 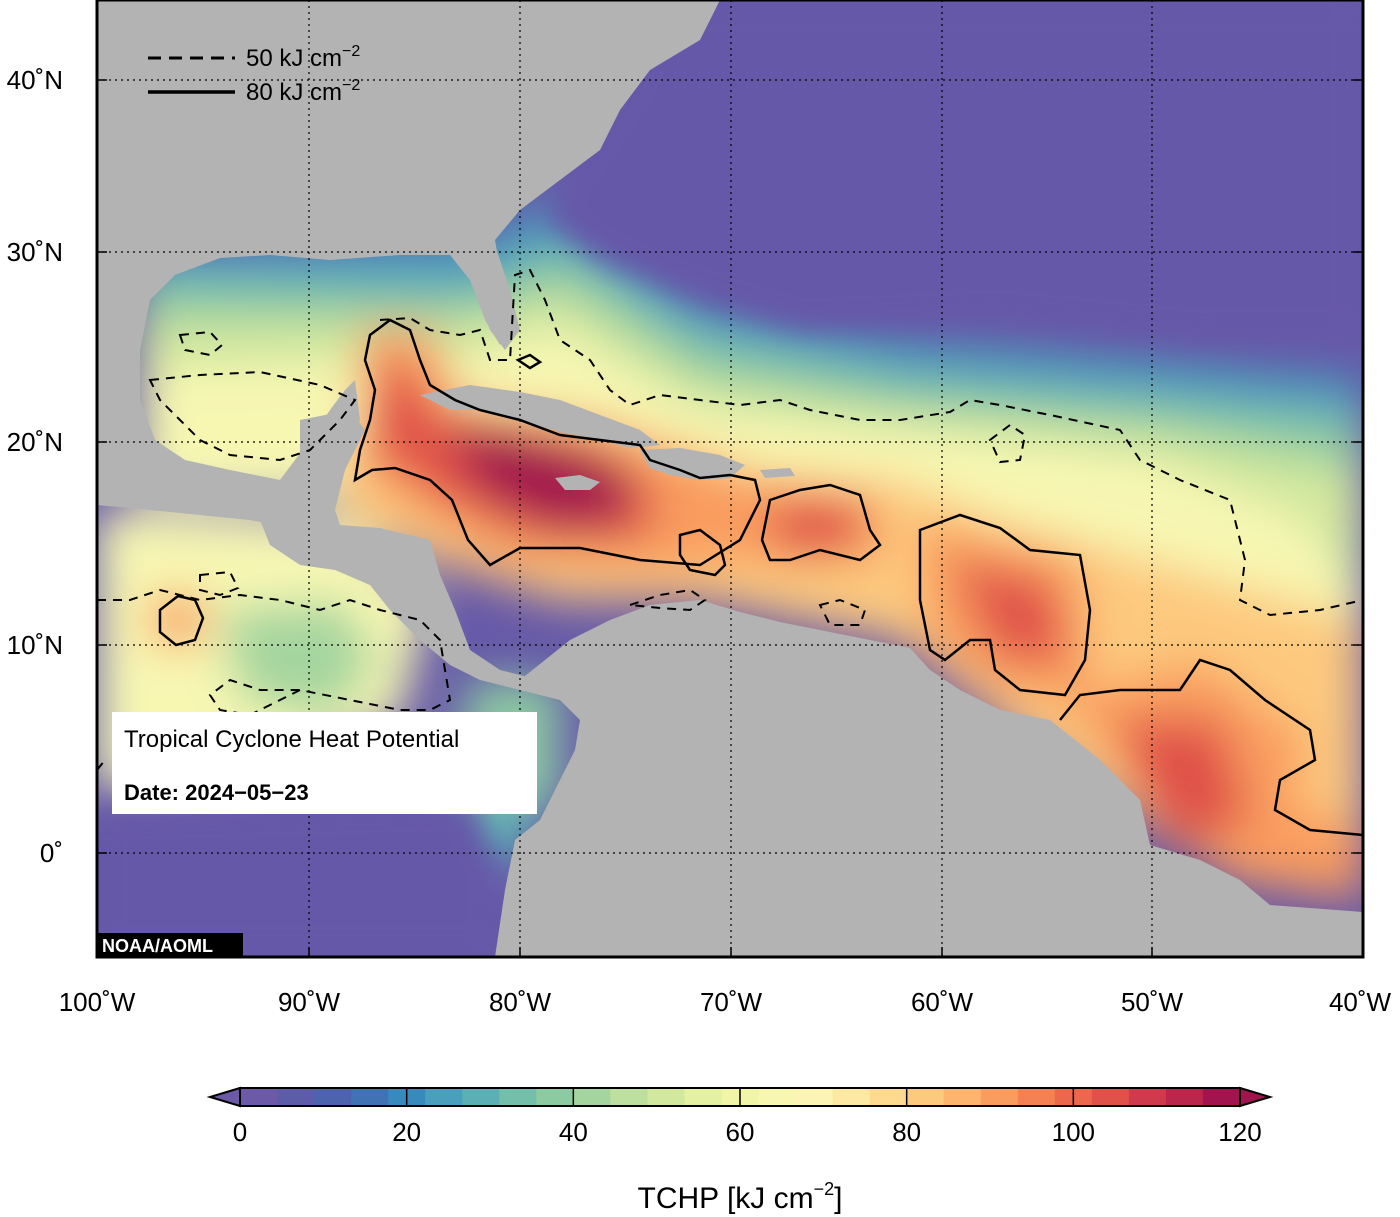 I want to click on contour-80-caribbean, so click(x=557, y=442).